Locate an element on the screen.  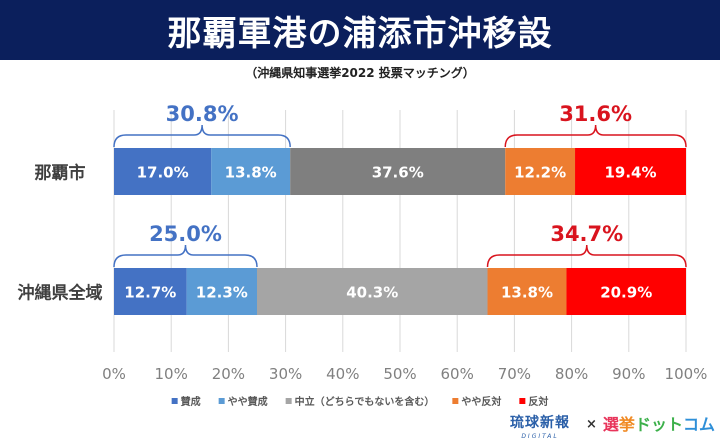
legend-label: やや賛成 is located at coordinates (248, 401).